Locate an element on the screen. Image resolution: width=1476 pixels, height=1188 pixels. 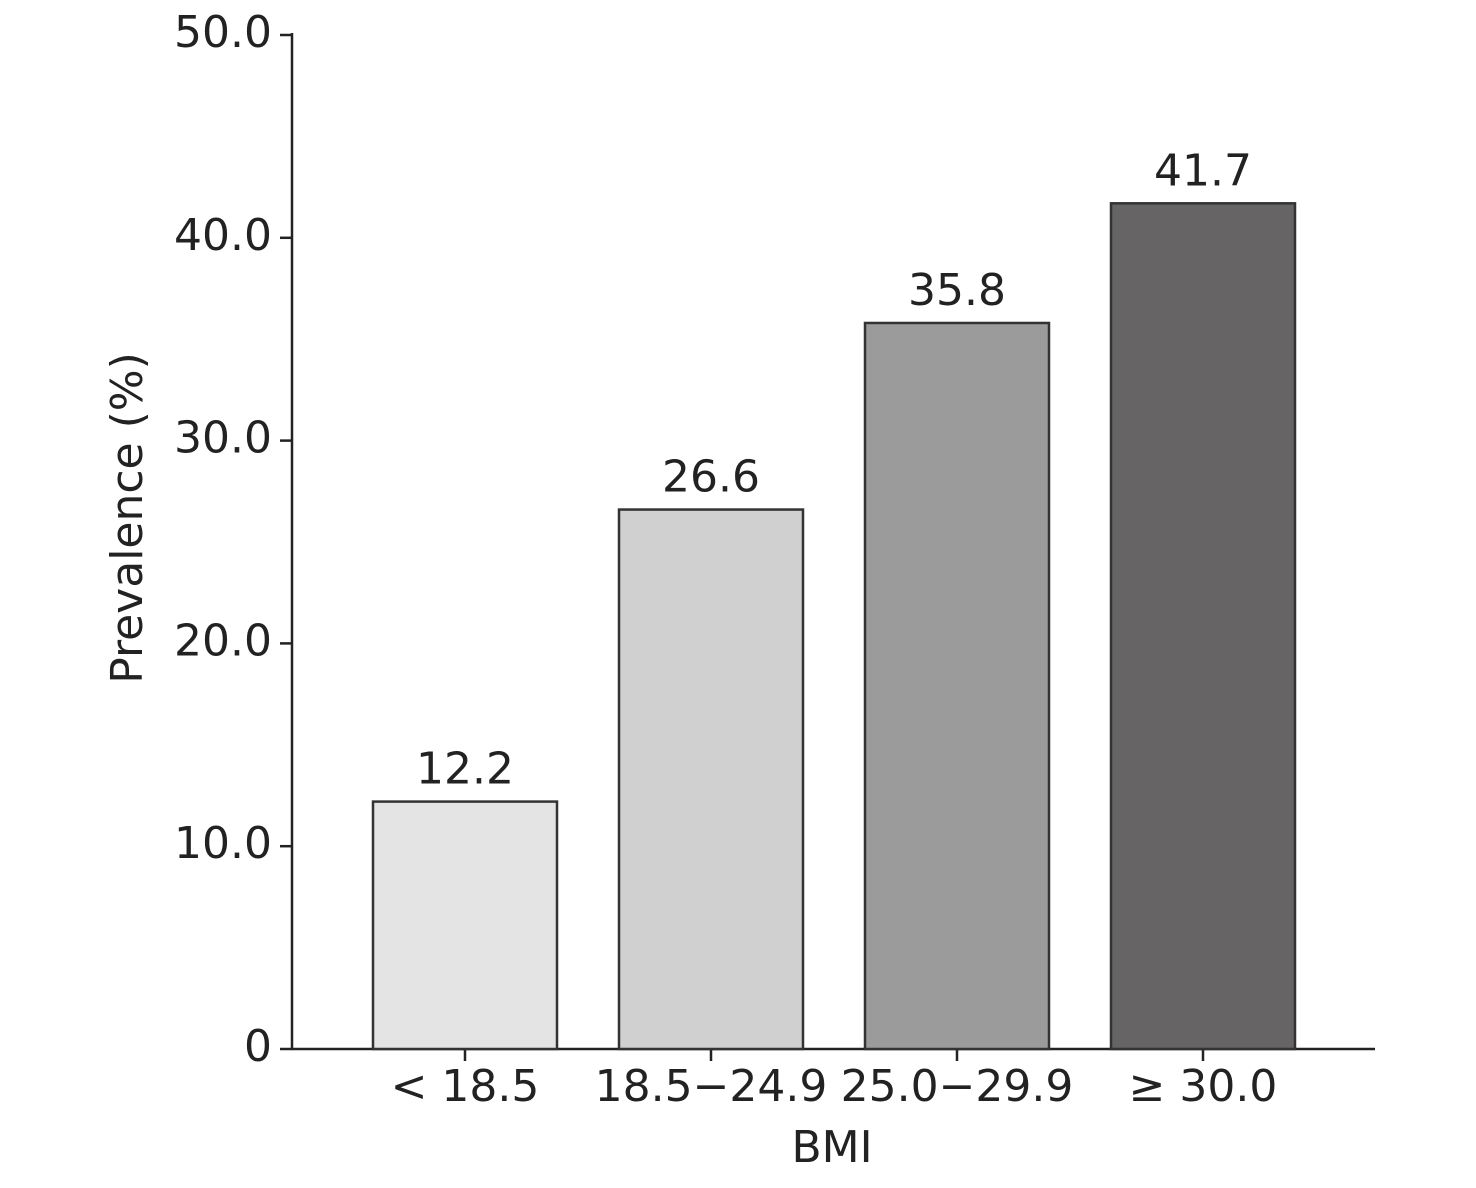
y-axis-label: Prevalence (%) is located at coordinates (127, 518).